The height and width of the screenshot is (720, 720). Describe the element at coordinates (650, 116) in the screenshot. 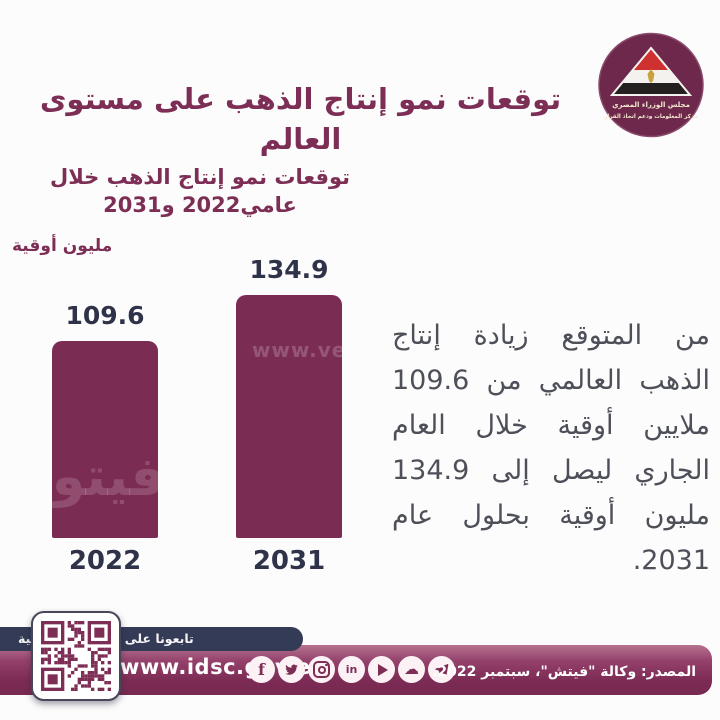

I see `org-logo-line2: مركز المعلومات ودعم اتخاذ القرار` at that location.